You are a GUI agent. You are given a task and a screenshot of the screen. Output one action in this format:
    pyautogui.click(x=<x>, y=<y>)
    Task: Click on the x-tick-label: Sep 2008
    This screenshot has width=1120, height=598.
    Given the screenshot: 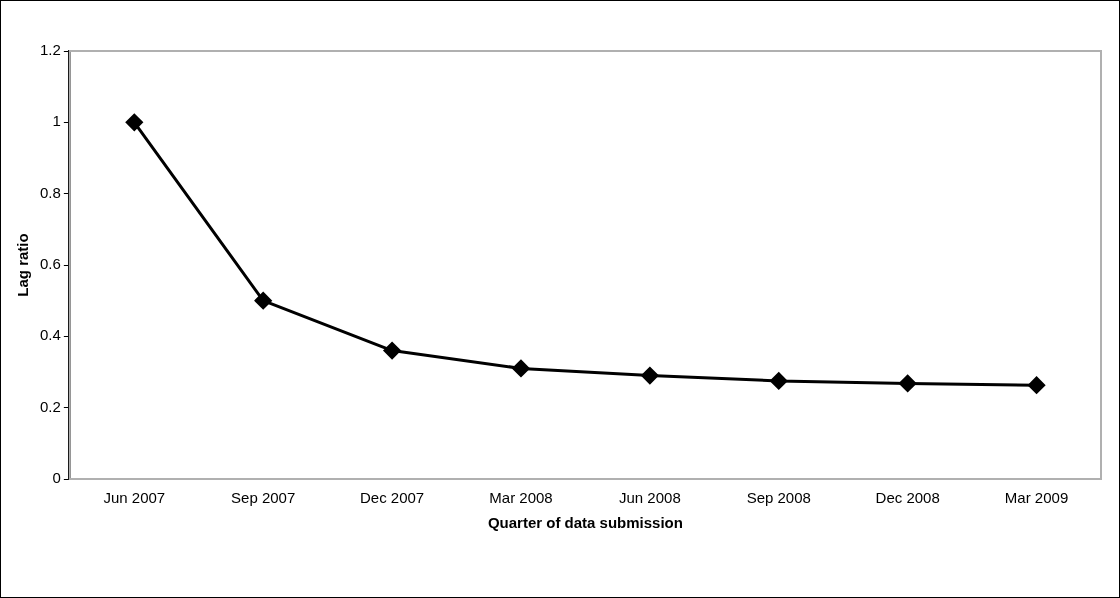 What is the action you would take?
    pyautogui.click(x=778, y=498)
    